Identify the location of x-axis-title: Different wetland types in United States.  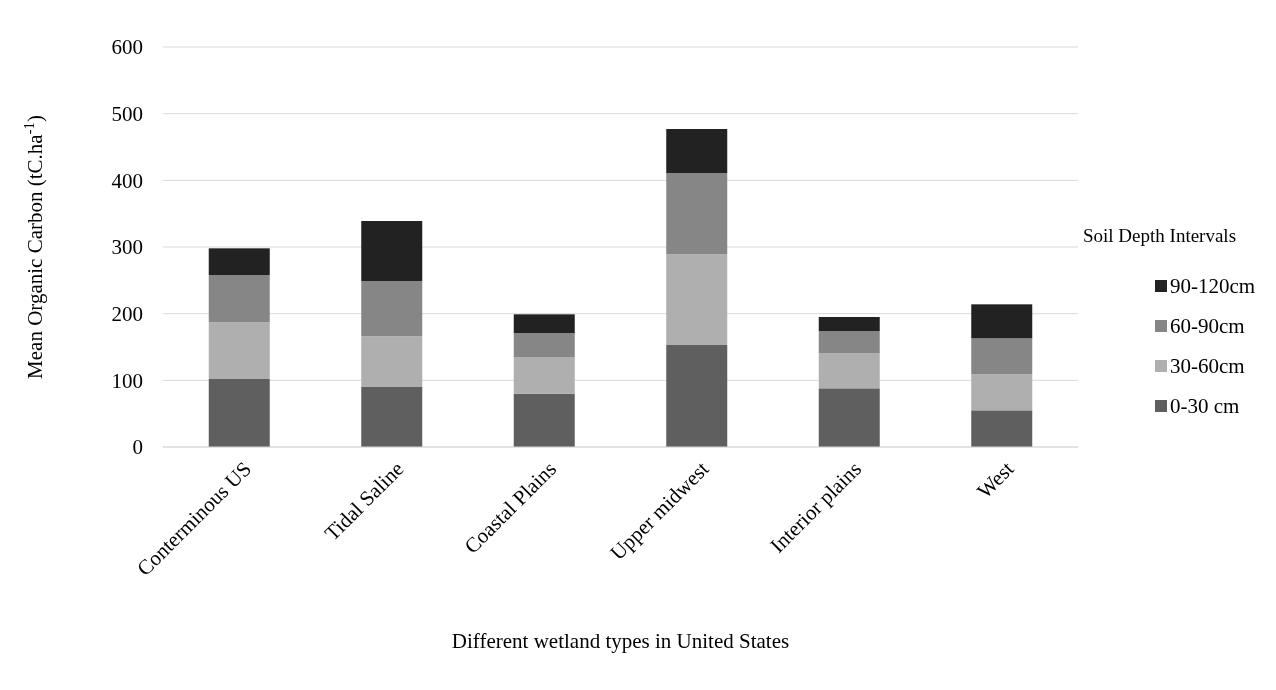
(620, 641).